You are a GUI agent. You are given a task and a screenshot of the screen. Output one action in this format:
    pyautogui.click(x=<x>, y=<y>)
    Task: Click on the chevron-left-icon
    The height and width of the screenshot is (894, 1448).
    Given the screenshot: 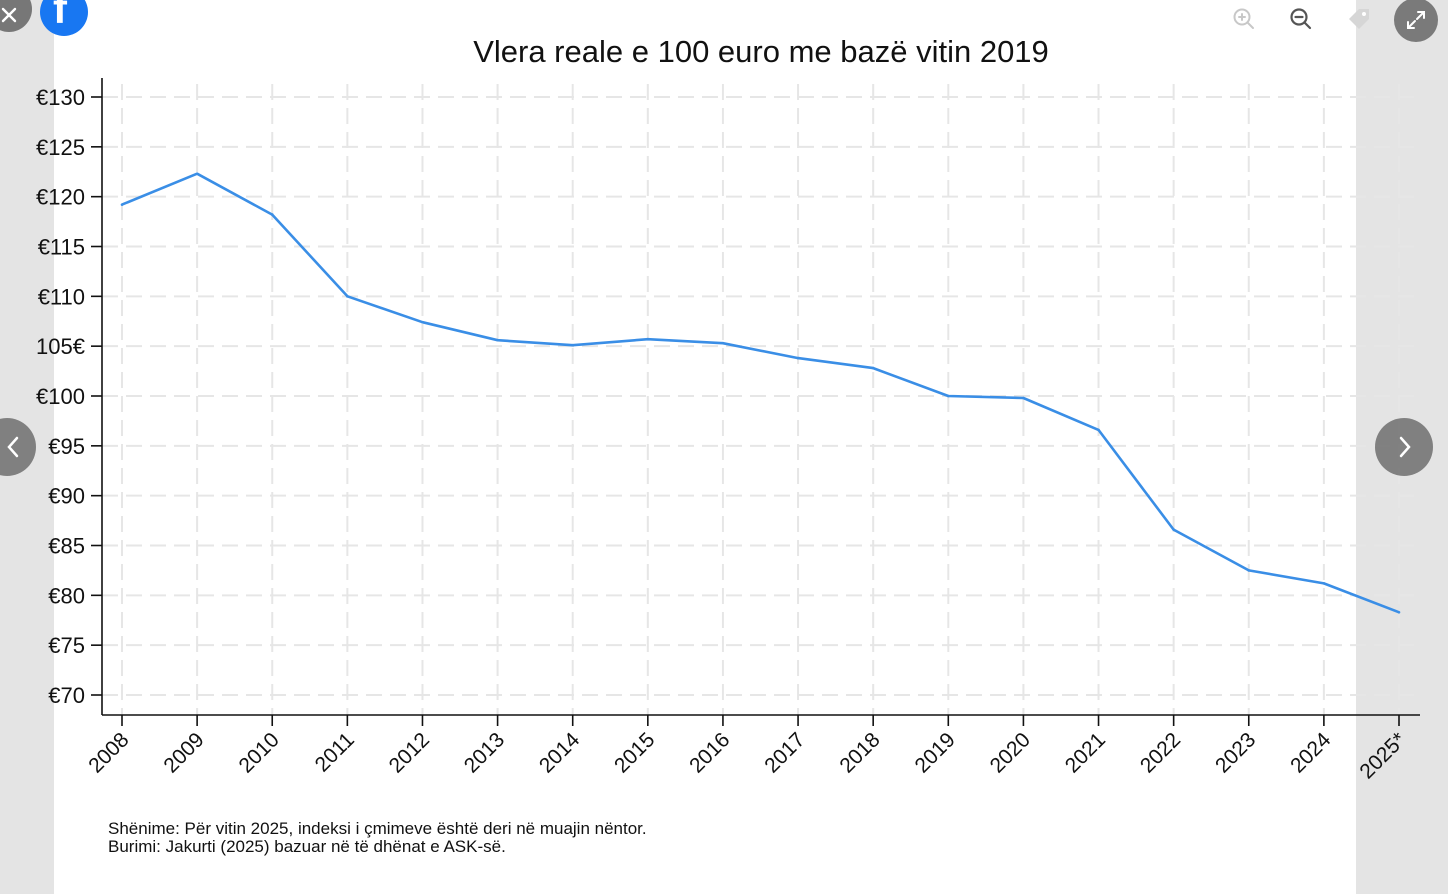 What is the action you would take?
    pyautogui.click(x=13, y=447)
    